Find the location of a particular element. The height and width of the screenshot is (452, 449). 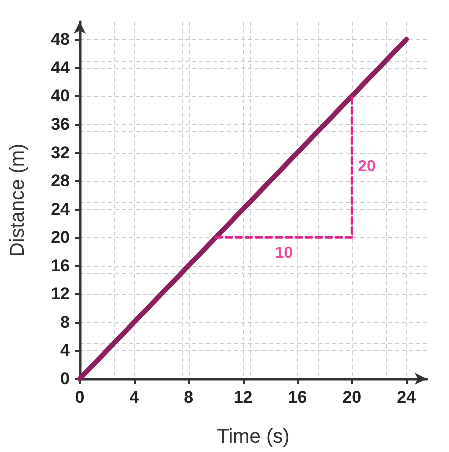

y-tick-label: 44 is located at coordinates (61, 68).